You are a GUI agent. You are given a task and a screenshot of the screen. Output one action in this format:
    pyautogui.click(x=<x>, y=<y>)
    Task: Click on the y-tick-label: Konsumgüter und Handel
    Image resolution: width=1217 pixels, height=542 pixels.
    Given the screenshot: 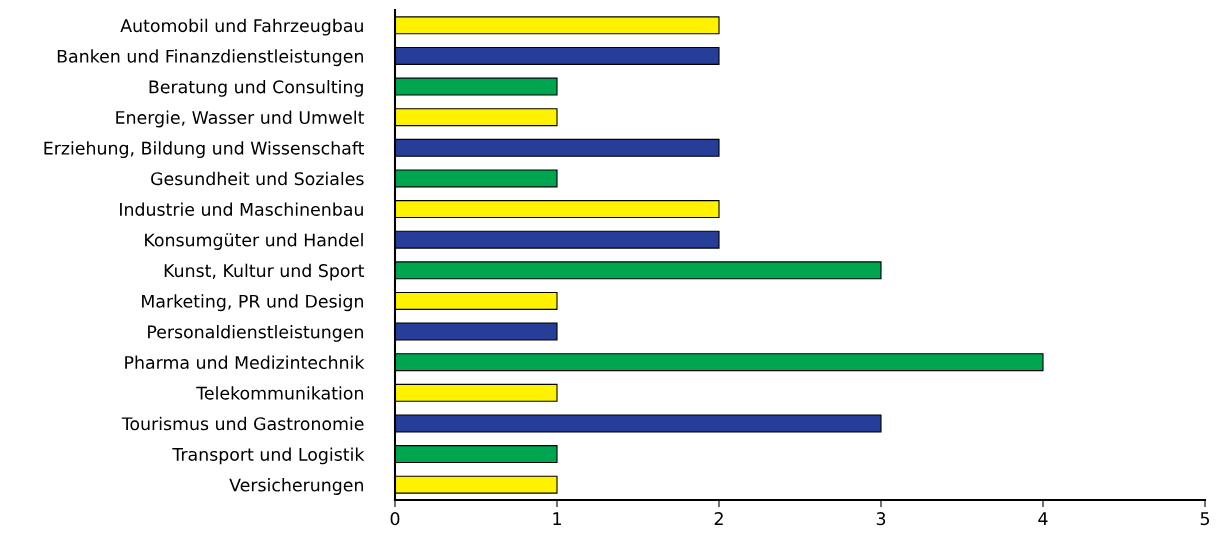 What is the action you would take?
    pyautogui.click(x=254, y=241)
    